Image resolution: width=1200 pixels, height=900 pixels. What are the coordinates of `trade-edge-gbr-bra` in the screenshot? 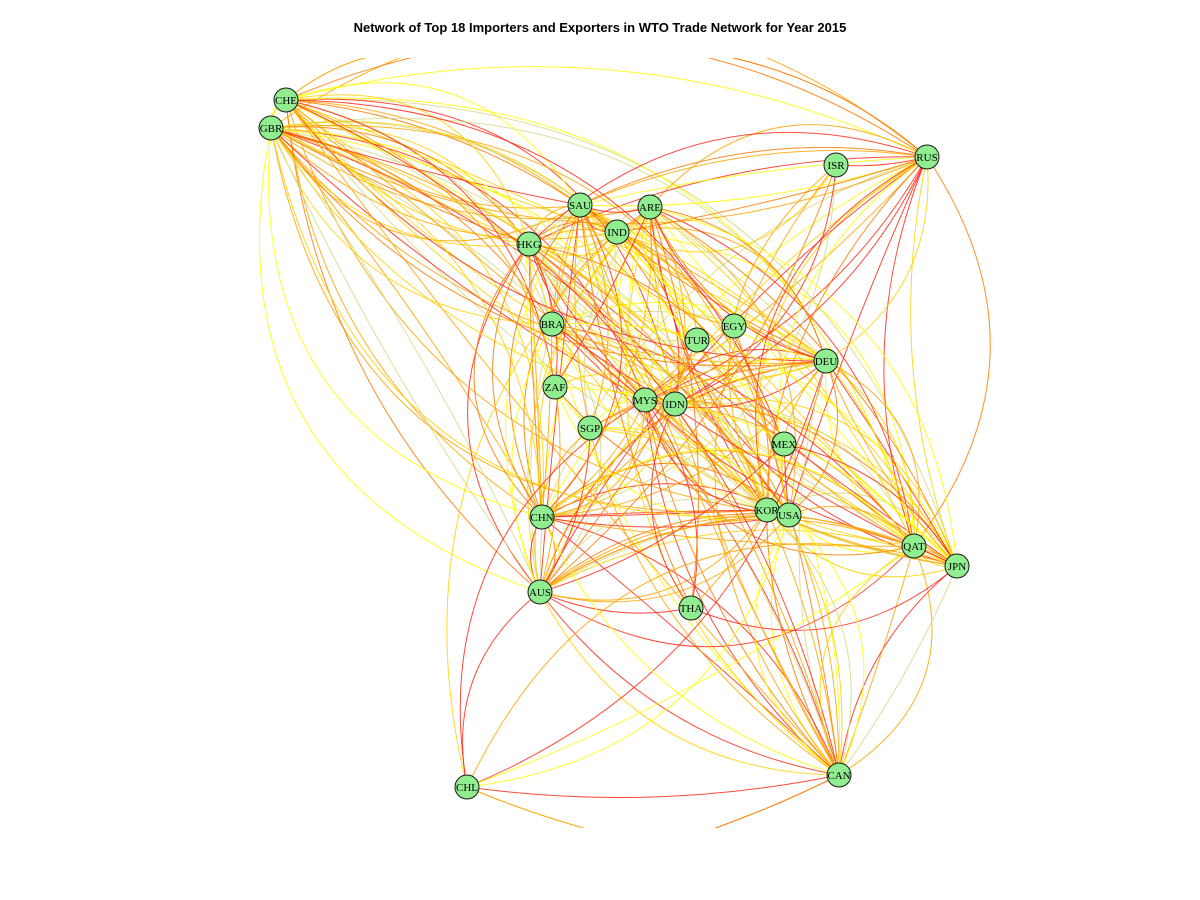 It's located at (411, 226).